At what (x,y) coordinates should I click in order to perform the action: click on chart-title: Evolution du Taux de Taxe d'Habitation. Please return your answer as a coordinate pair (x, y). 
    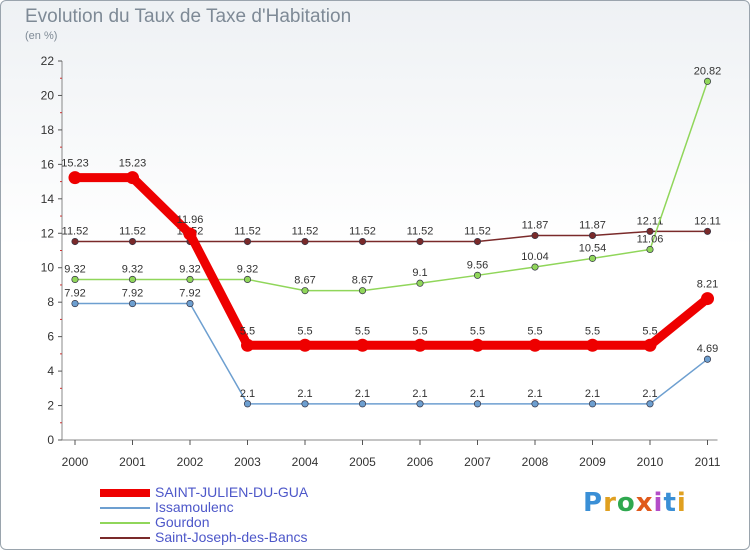
    Looking at the image, I should click on (188, 16).